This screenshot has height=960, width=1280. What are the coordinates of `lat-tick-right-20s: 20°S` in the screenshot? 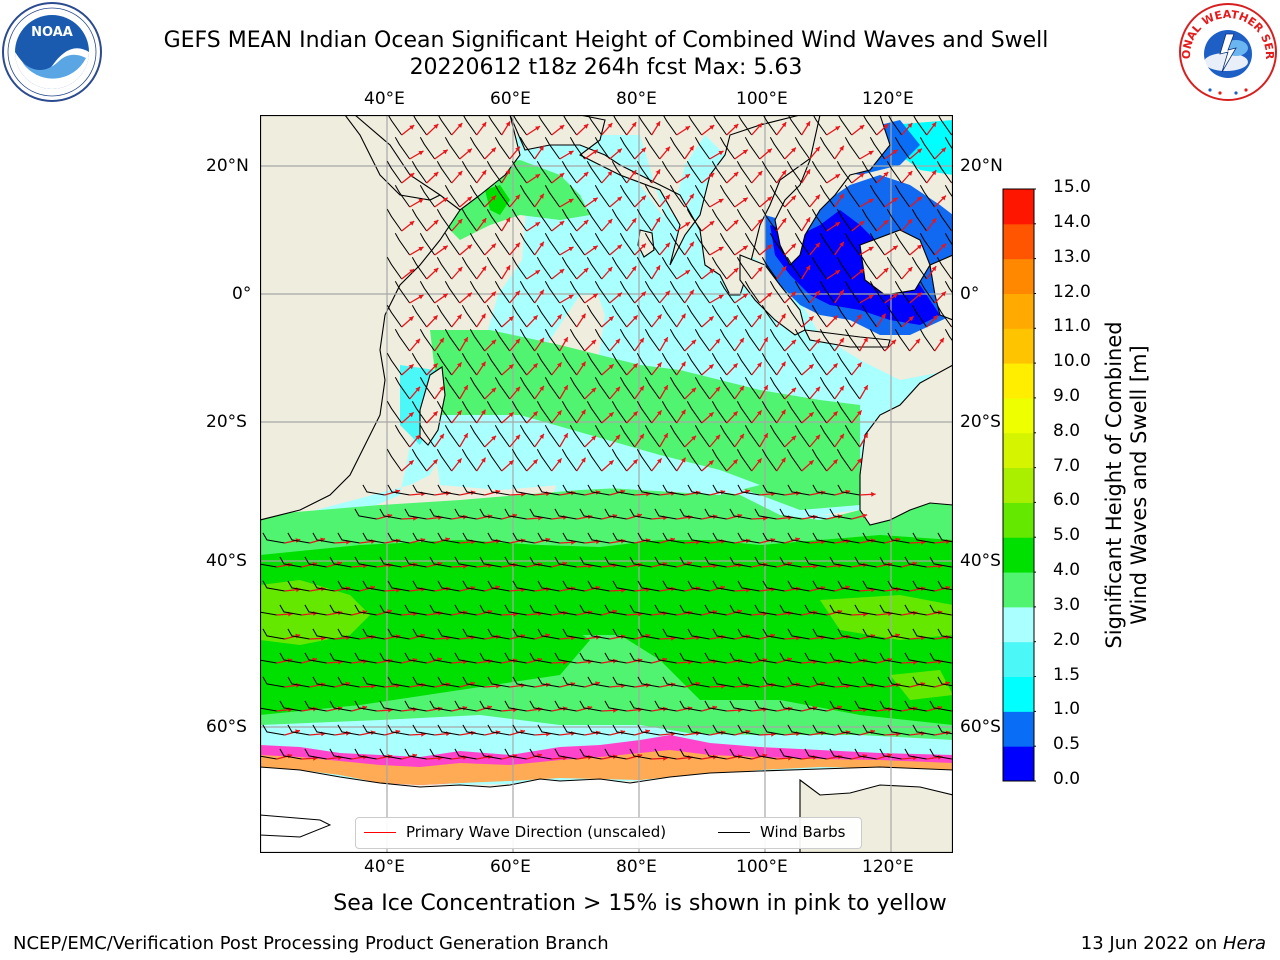 It's located at (980, 422).